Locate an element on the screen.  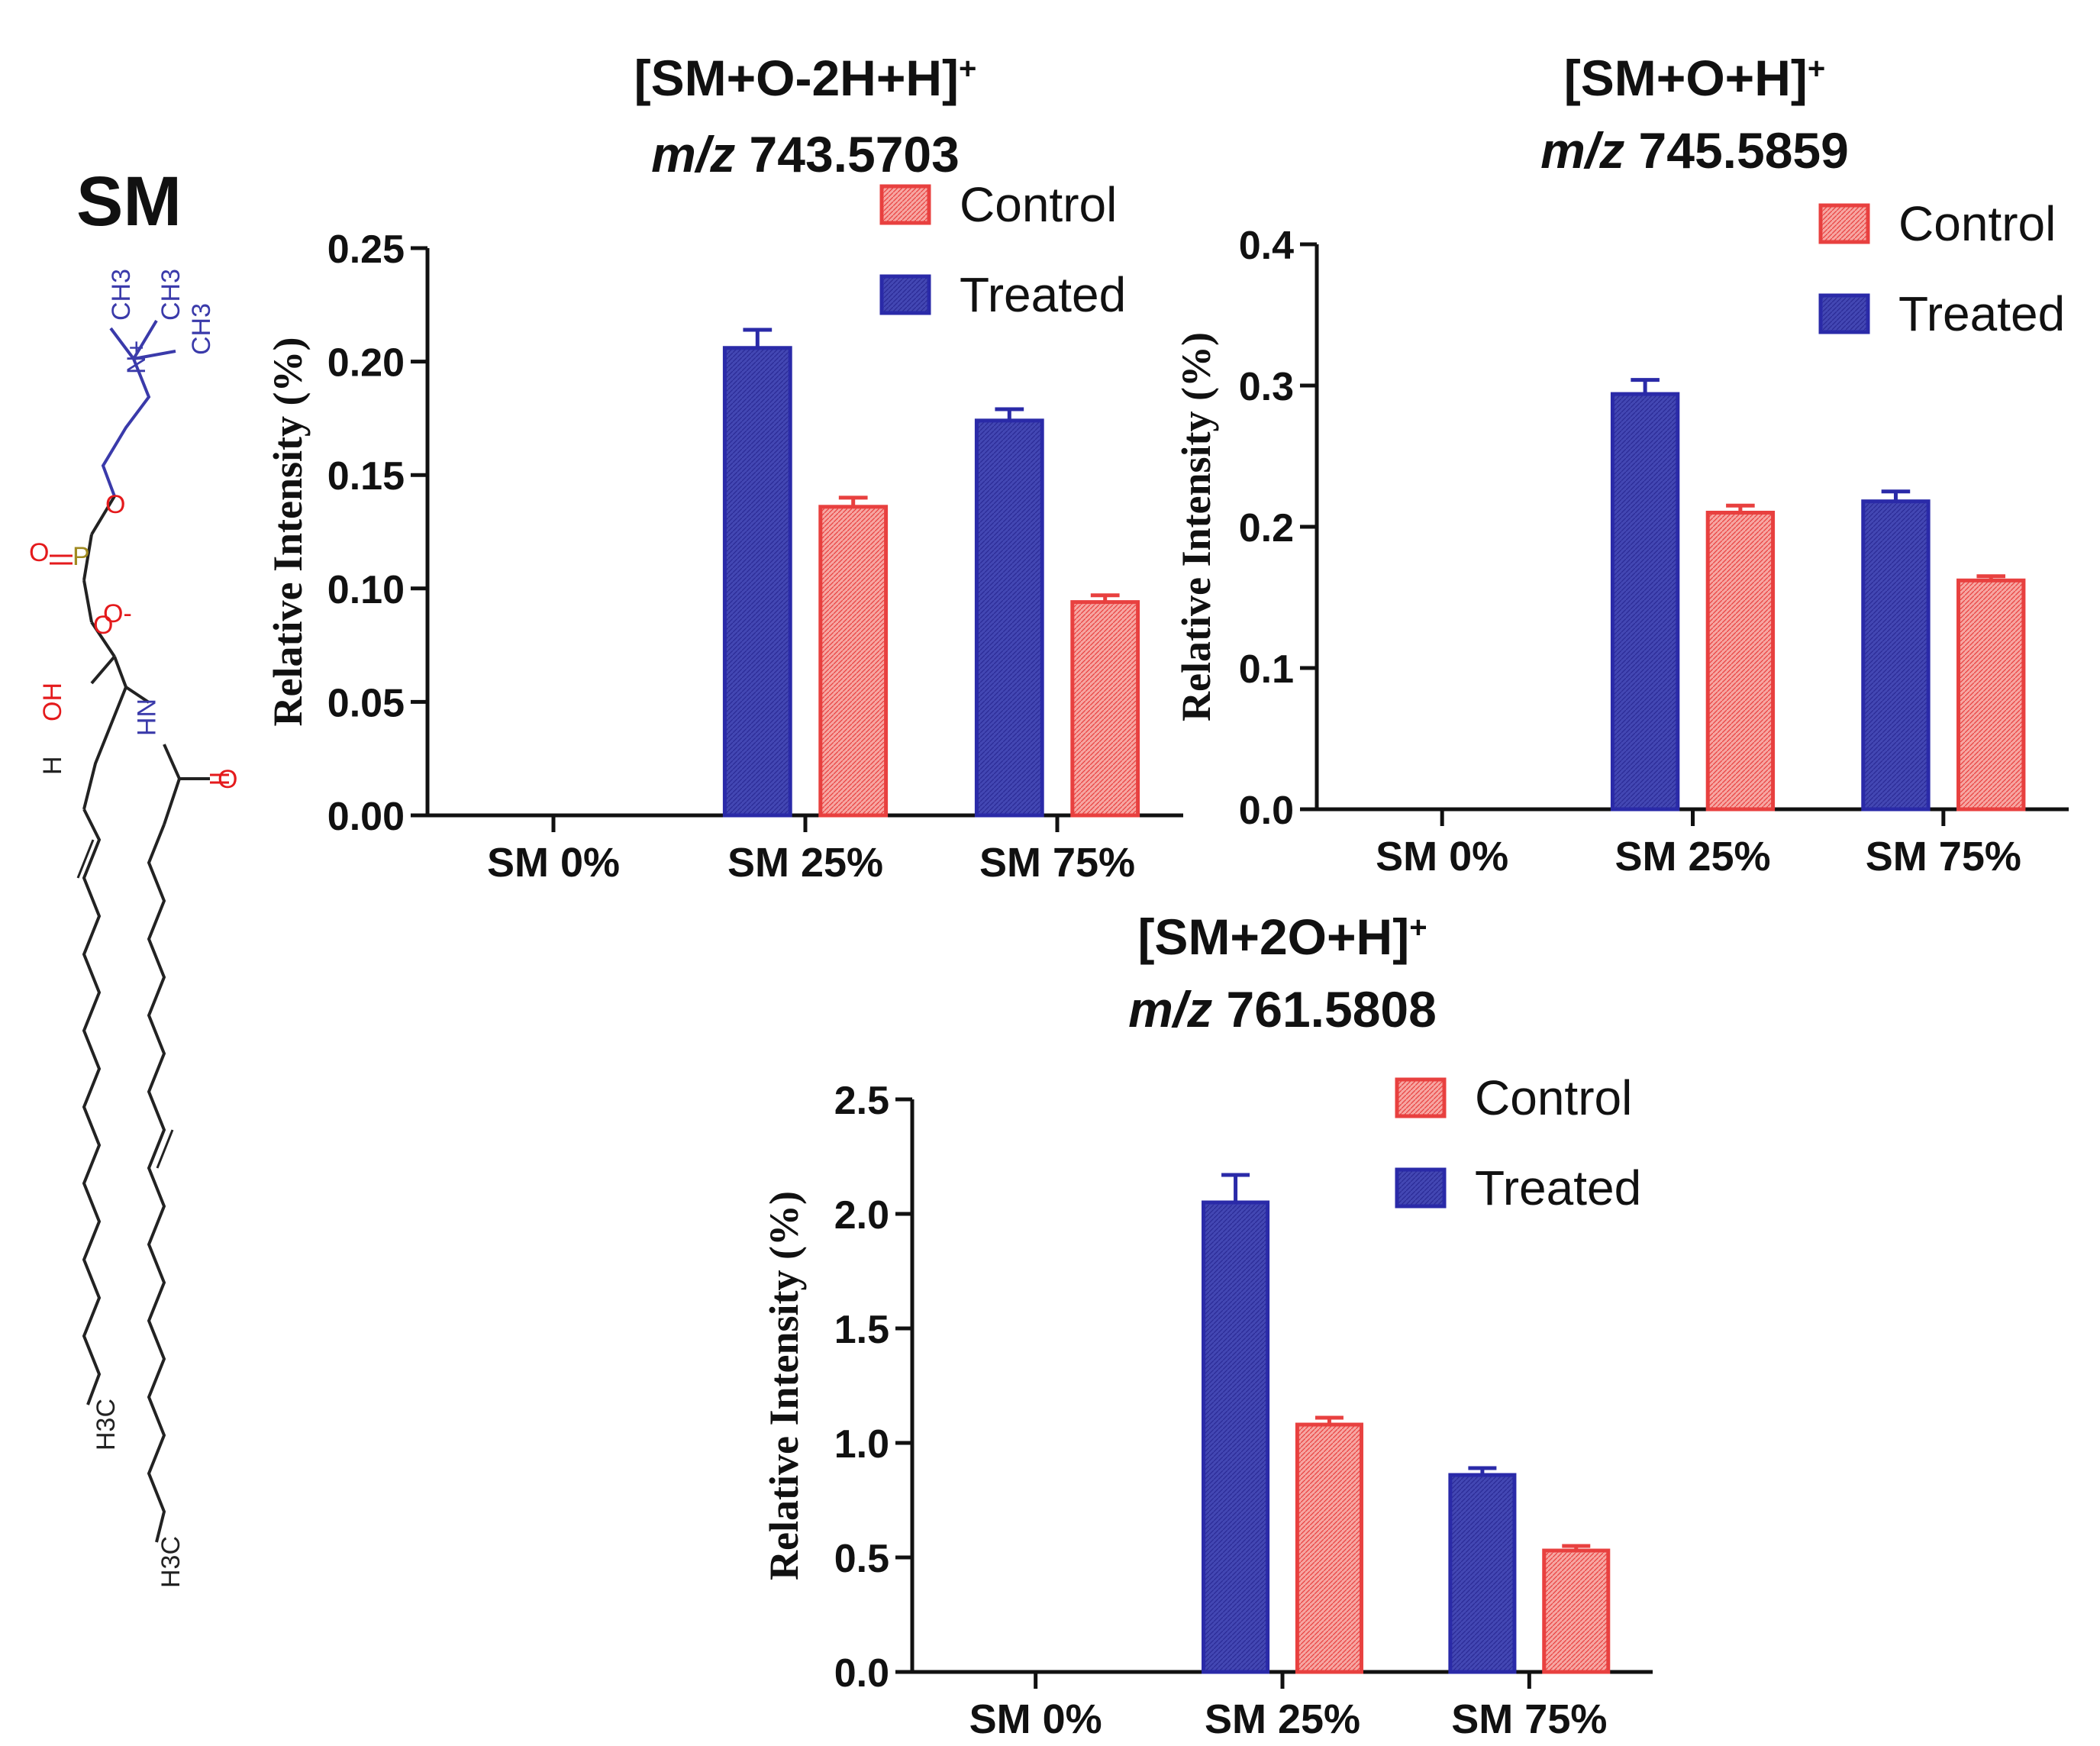
phosphate-linker-bonds is located at coordinates (99, 590).